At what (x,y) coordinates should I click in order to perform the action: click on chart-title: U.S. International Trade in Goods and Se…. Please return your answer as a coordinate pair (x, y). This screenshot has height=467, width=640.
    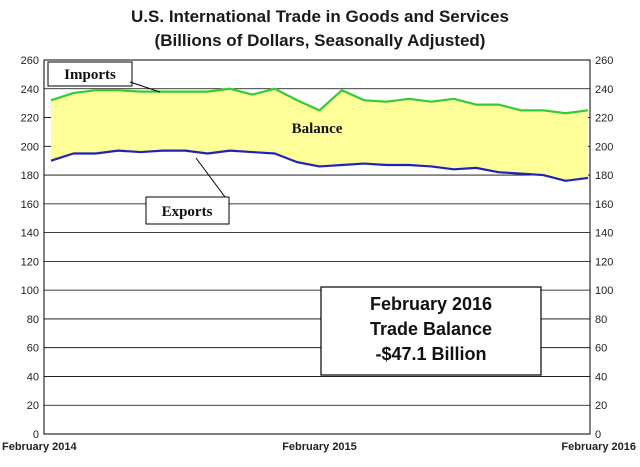
    Looking at the image, I should click on (320, 16).